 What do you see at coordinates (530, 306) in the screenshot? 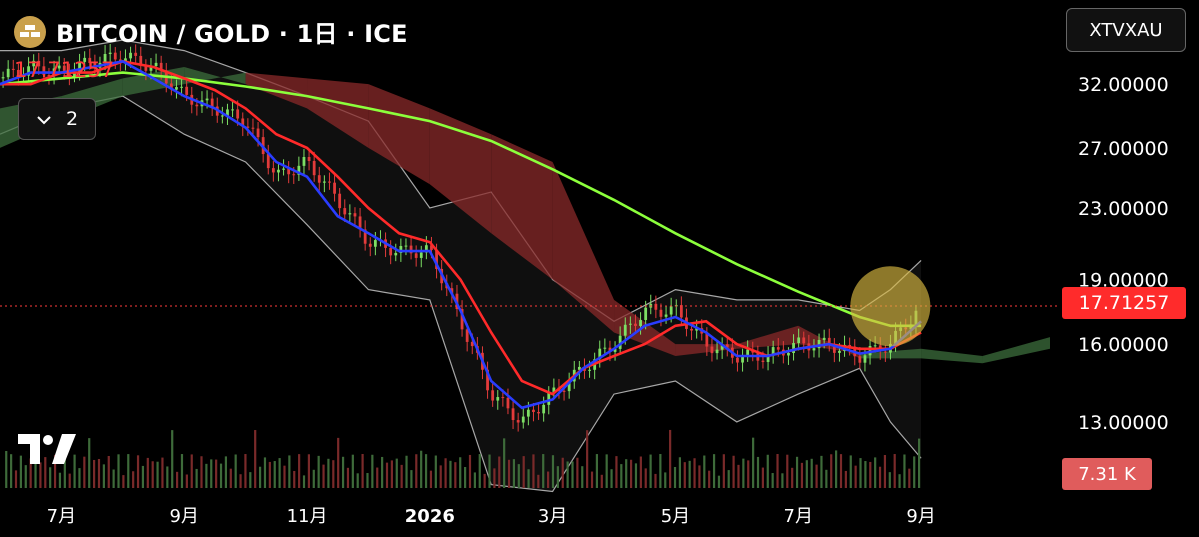
I see `annotation-layer` at bounding box center [530, 306].